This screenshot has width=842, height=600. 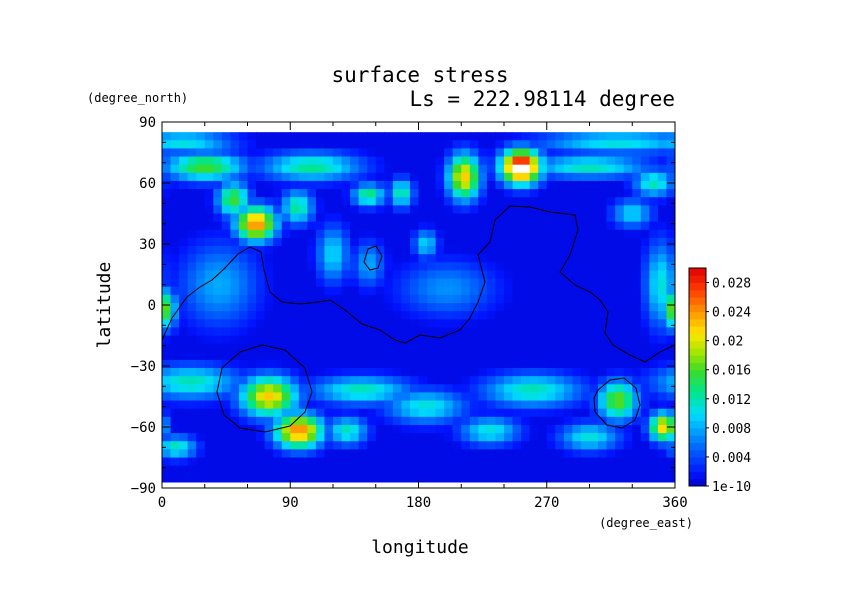 I want to click on colorbar-tick-label: 1e-10, so click(x=731, y=487).